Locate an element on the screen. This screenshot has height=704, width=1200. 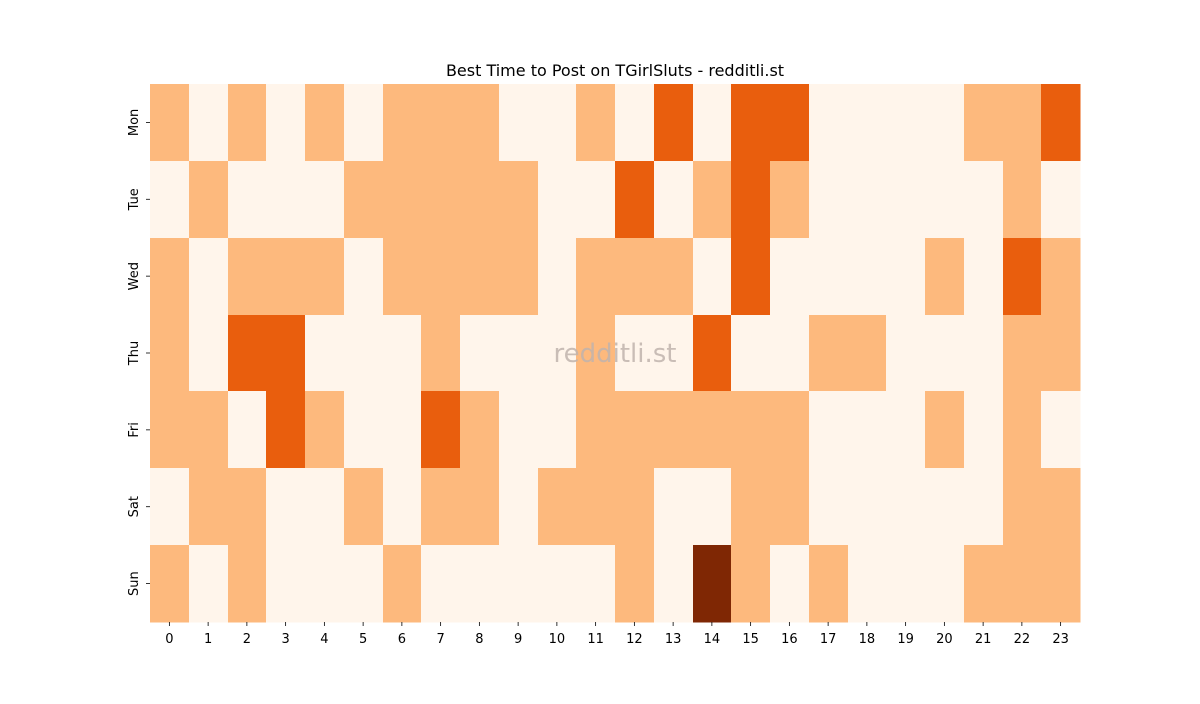
x-tick-label: 0 is located at coordinates (169, 639).